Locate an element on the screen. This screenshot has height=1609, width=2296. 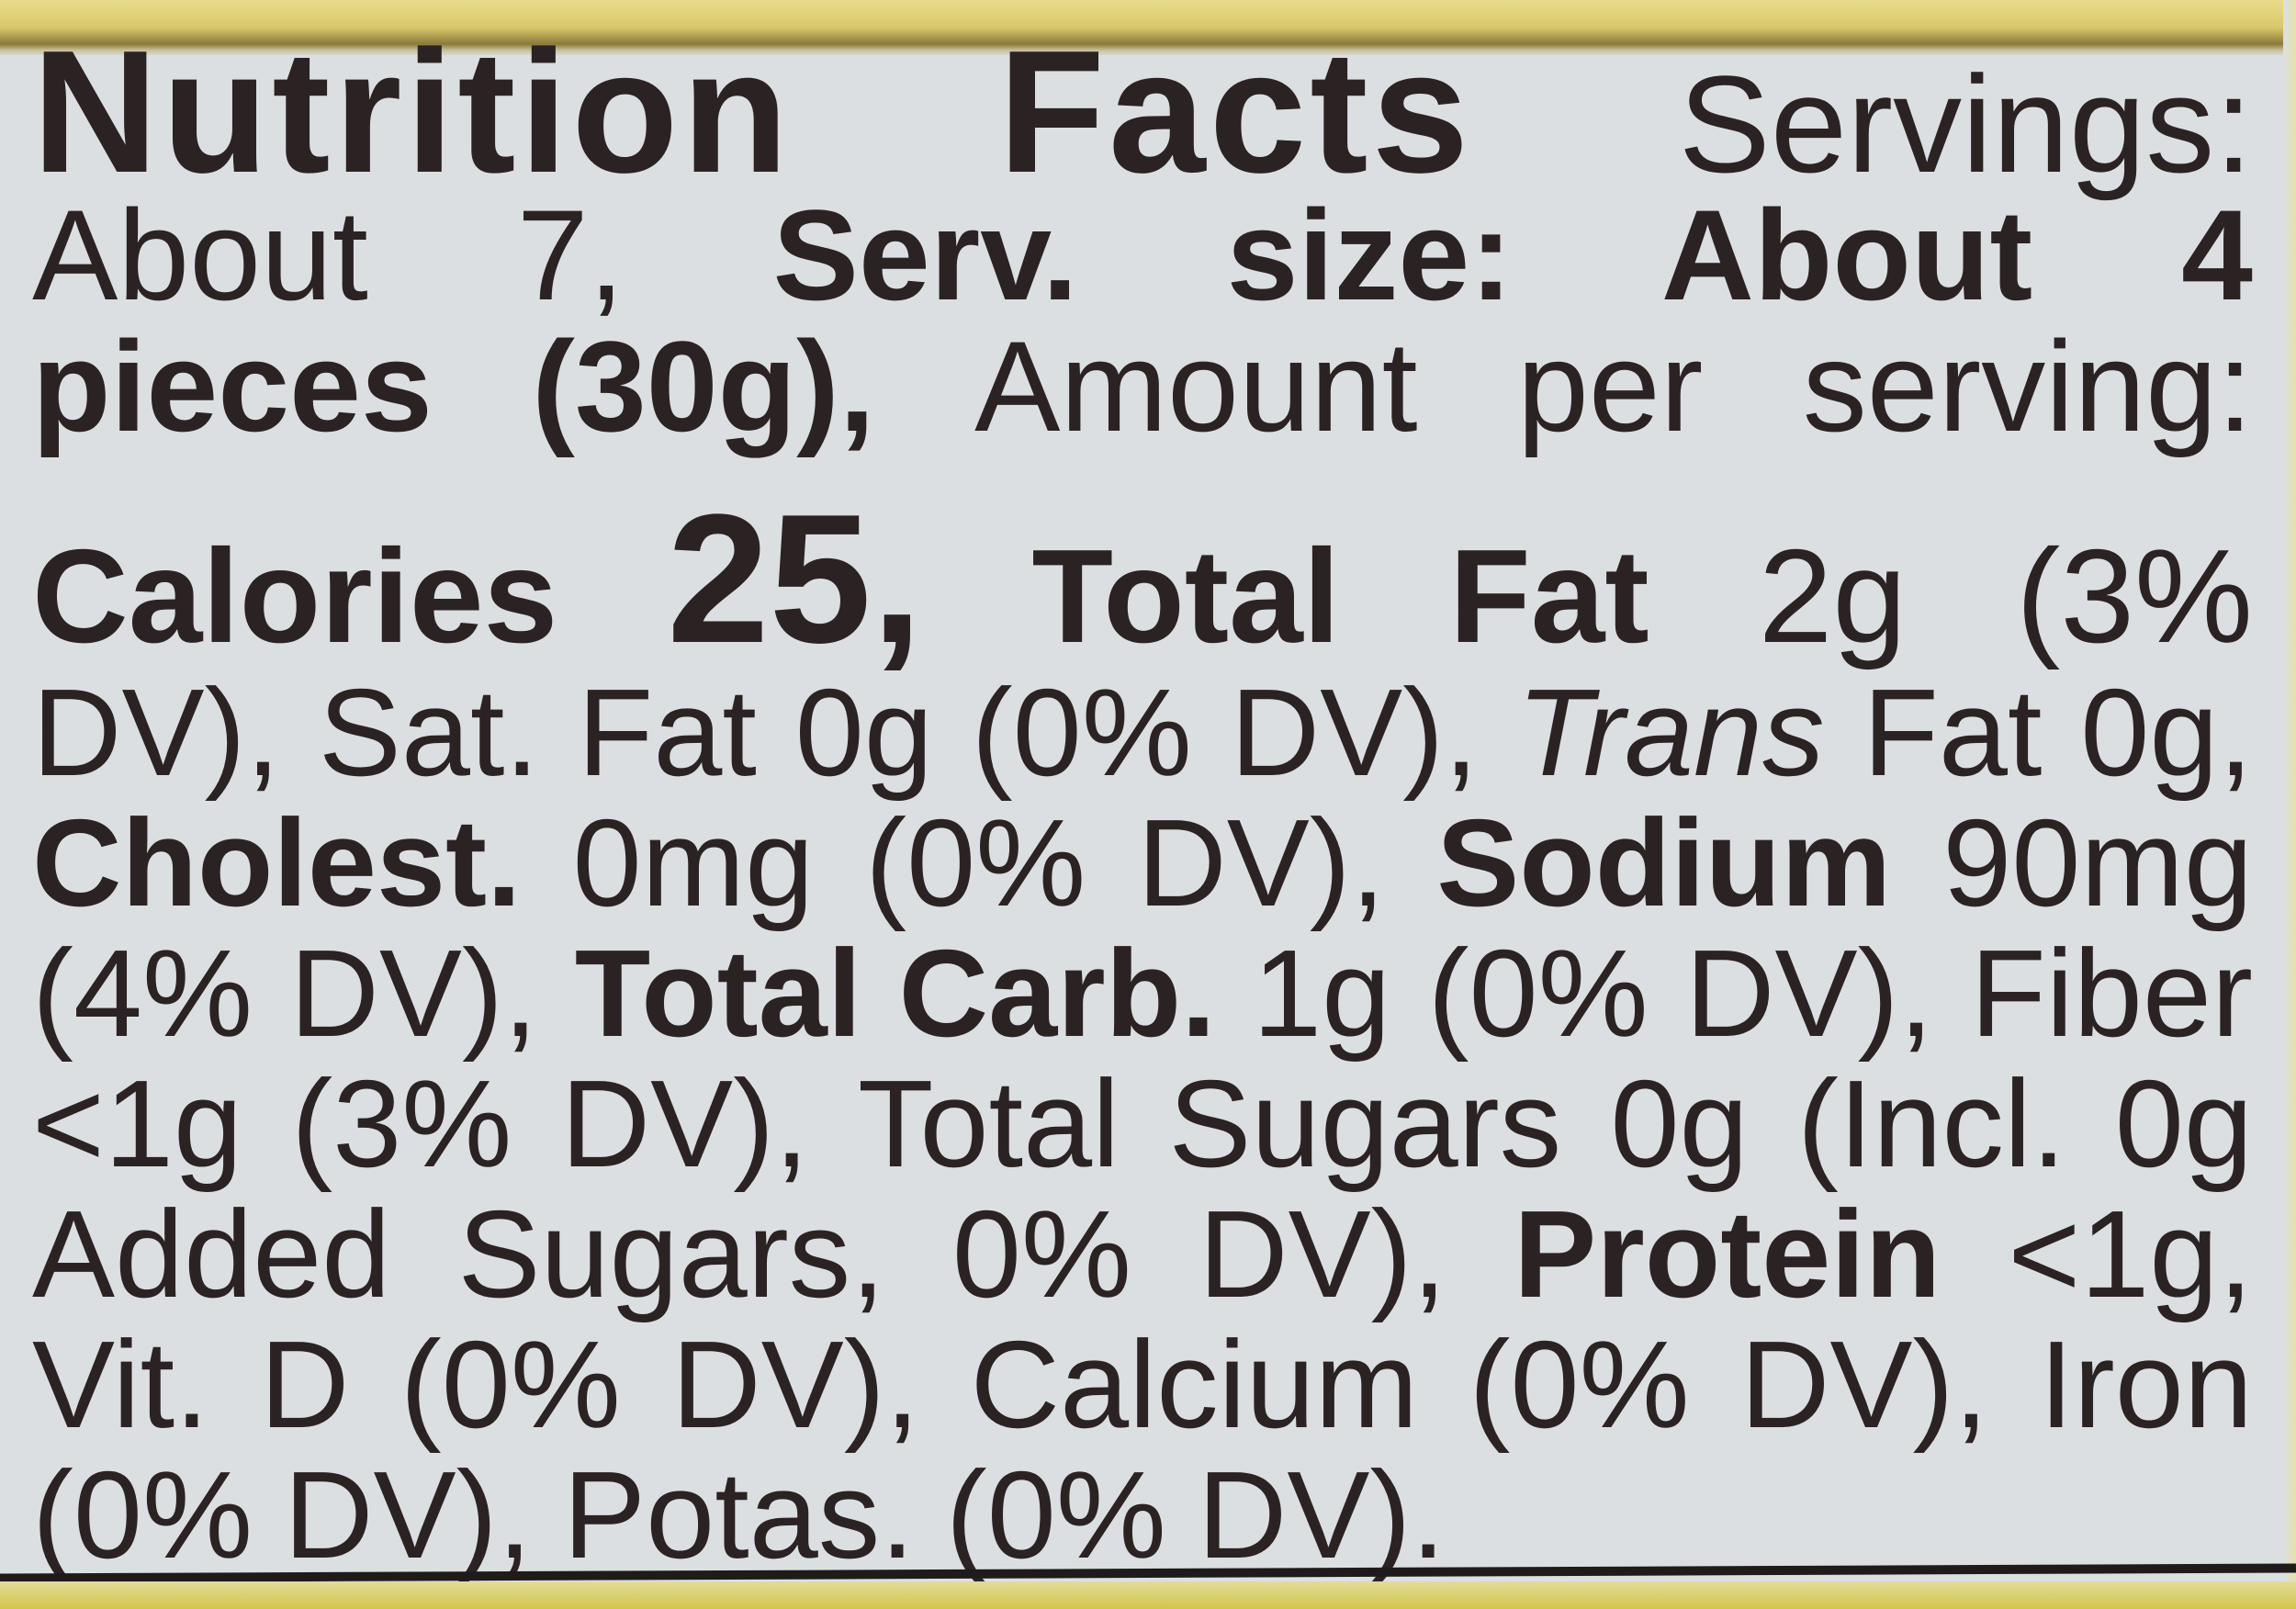
label-word: 2g is located at coordinates (1833, 596).